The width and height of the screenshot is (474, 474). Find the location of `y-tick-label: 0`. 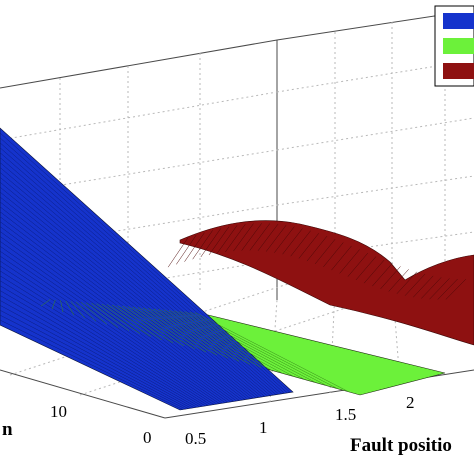

y-tick-label: 0 is located at coordinates (147, 437).